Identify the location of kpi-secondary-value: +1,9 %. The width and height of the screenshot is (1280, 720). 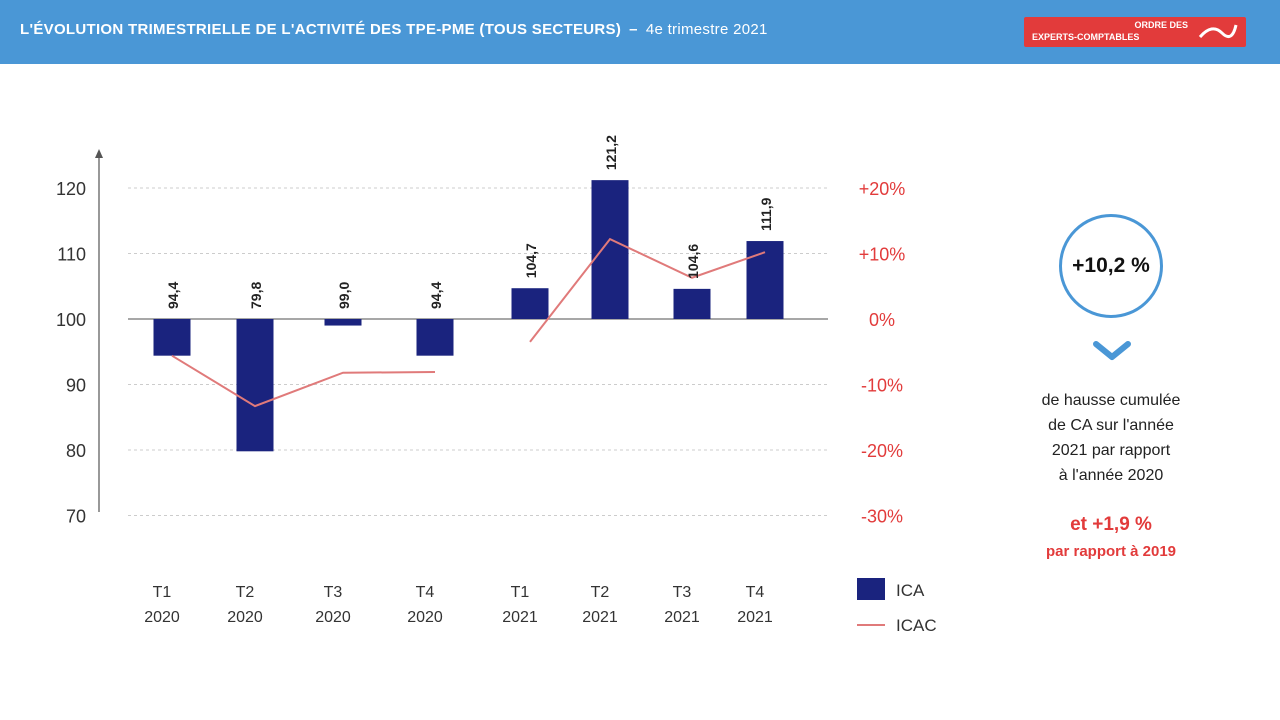
(1122, 524).